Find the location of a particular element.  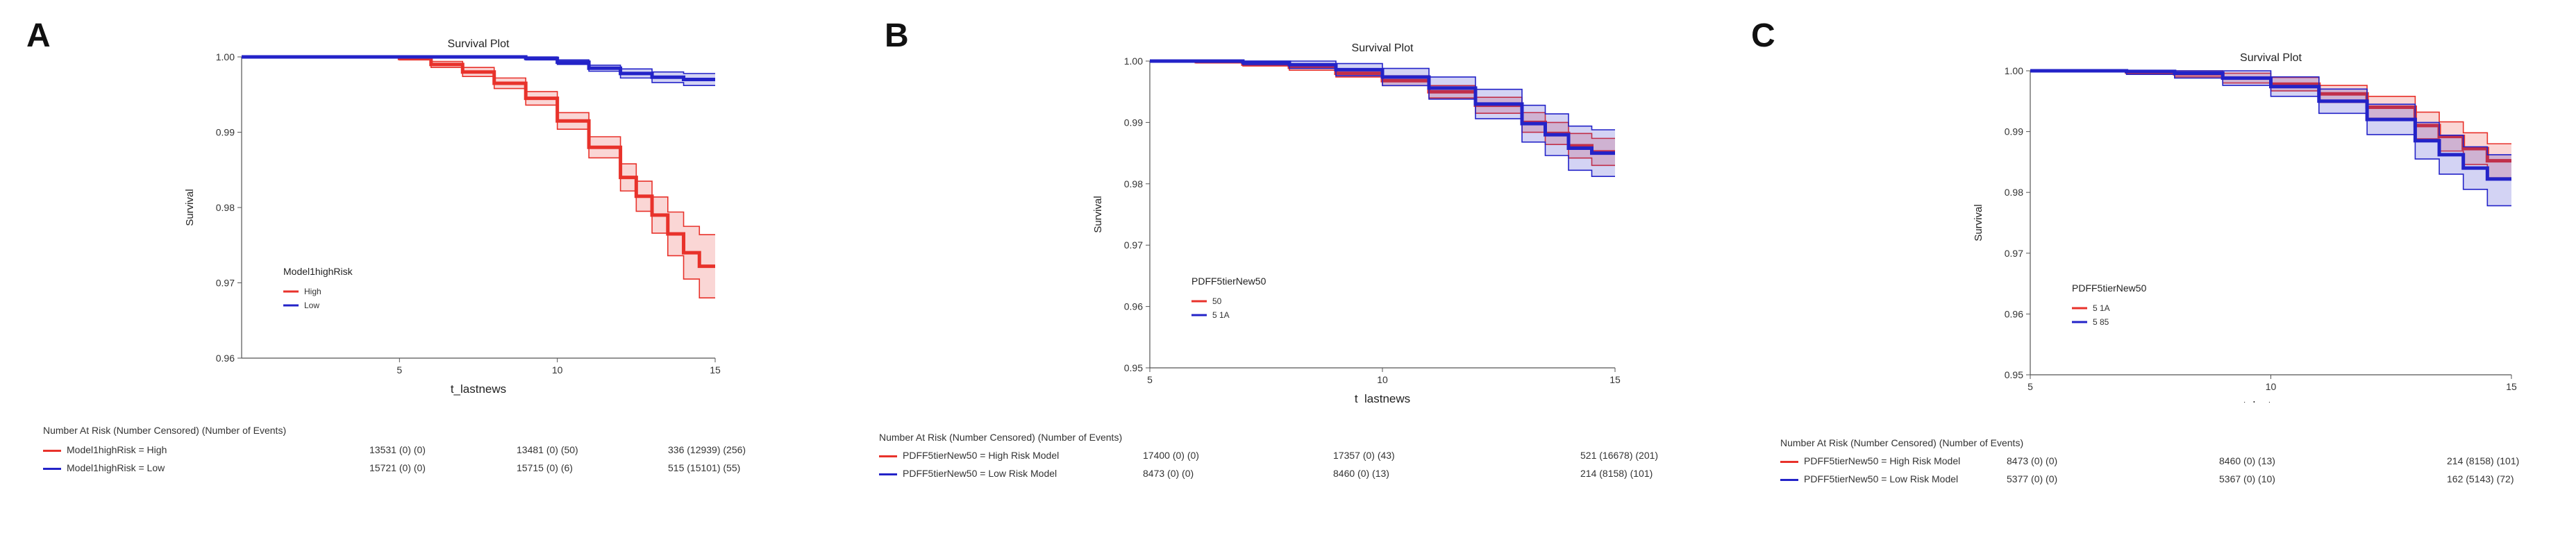

risk-cell: 336 (12939) (256) is located at coordinates (707, 449).